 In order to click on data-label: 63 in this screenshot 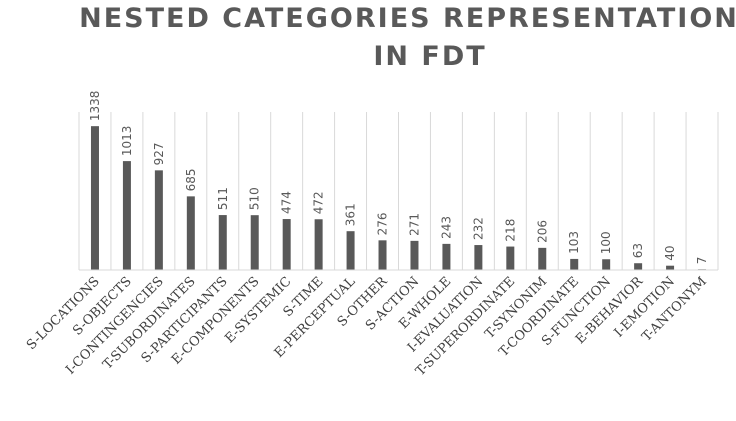, I will do `click(638, 250)`.